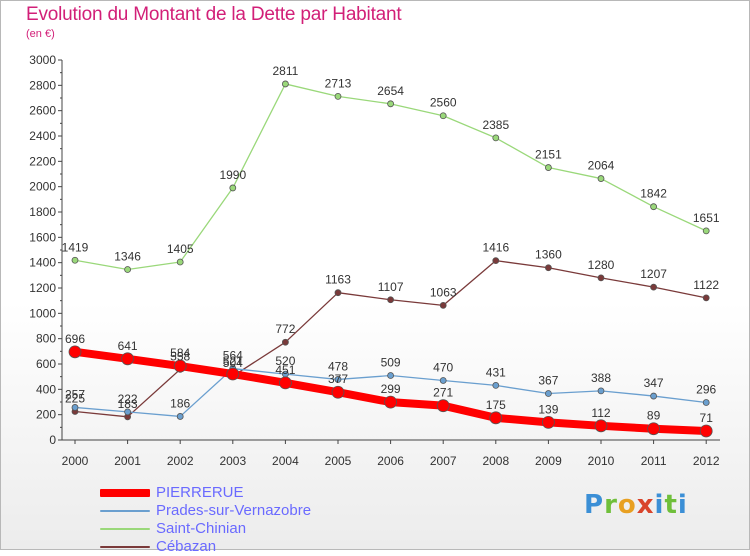  What do you see at coordinates (654, 416) in the screenshot?
I see `data-label: 89` at bounding box center [654, 416].